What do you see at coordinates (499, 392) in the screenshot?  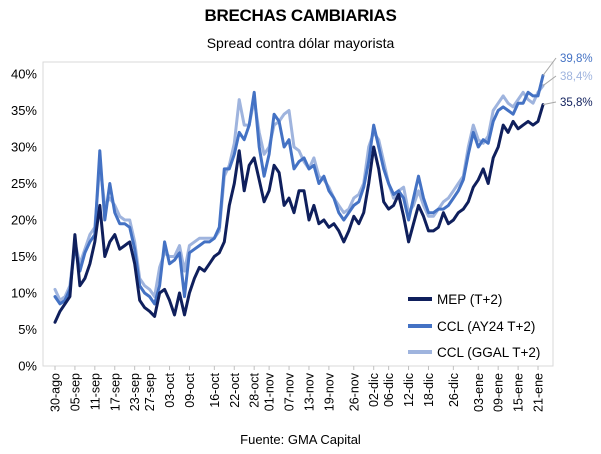 I see `x-tick-label: 09-ene` at bounding box center [499, 392].